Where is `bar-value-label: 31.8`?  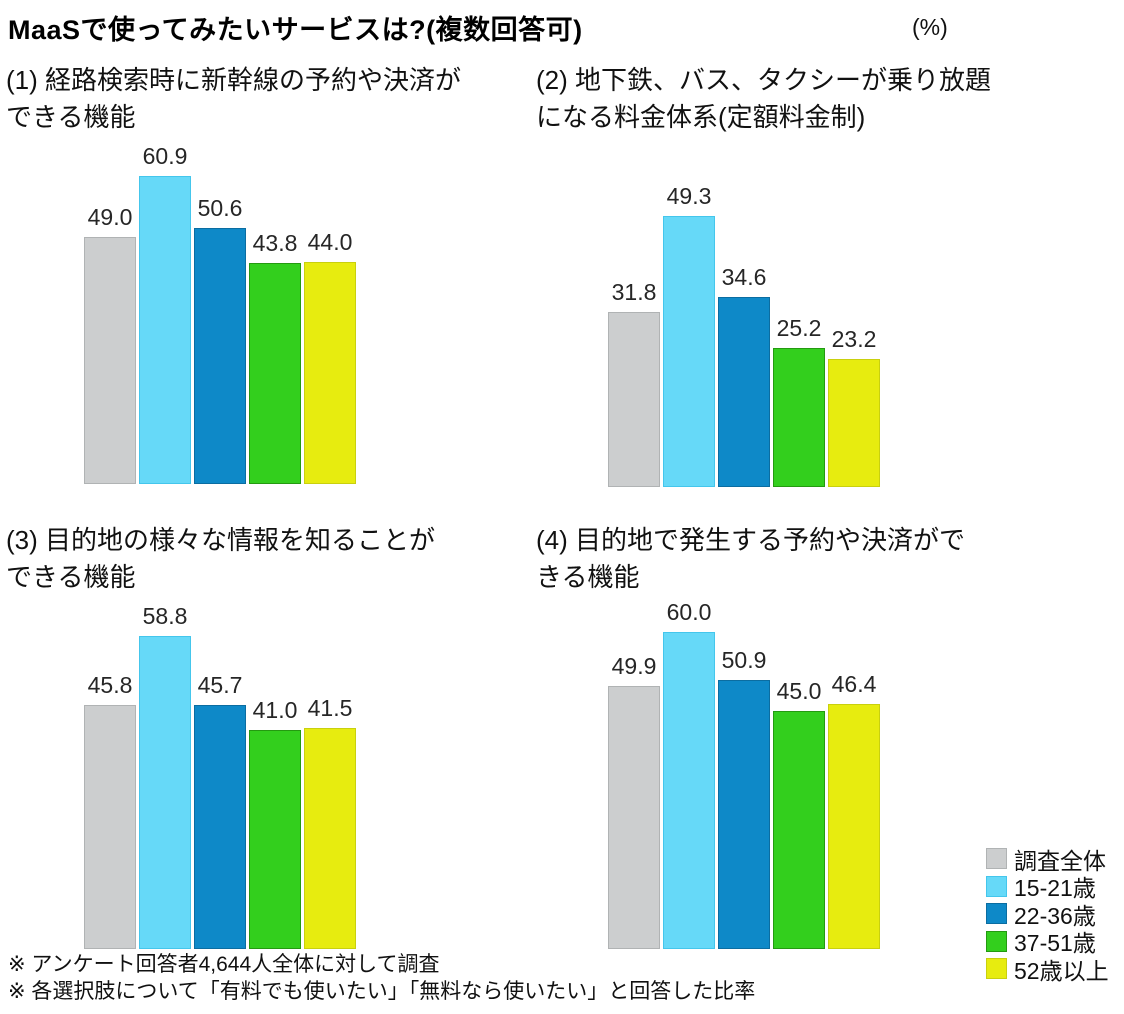
bar-value-label: 31.8 is located at coordinates (634, 292).